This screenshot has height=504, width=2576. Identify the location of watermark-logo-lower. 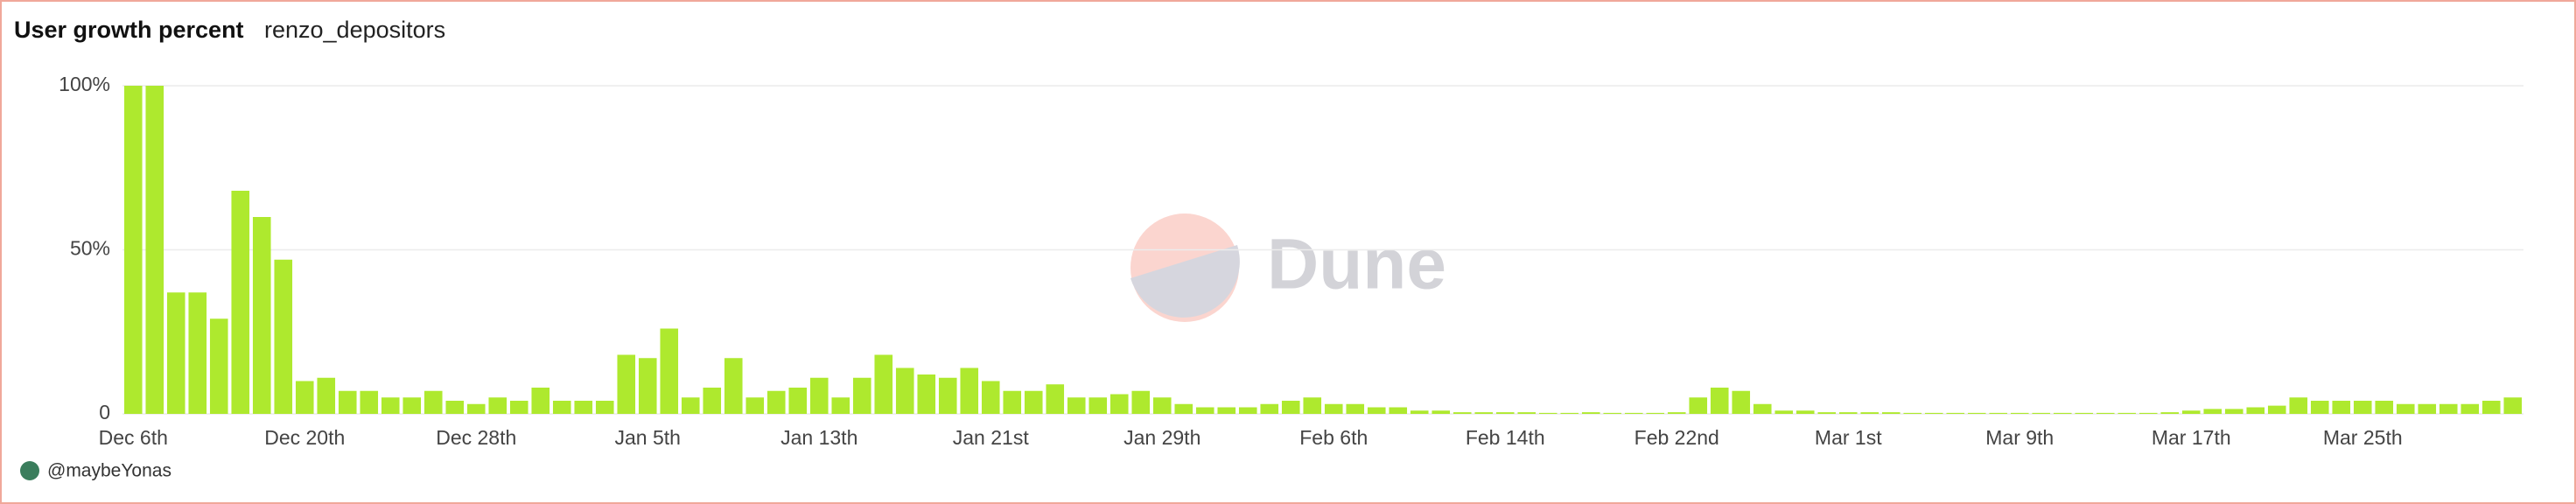
(1185, 281).